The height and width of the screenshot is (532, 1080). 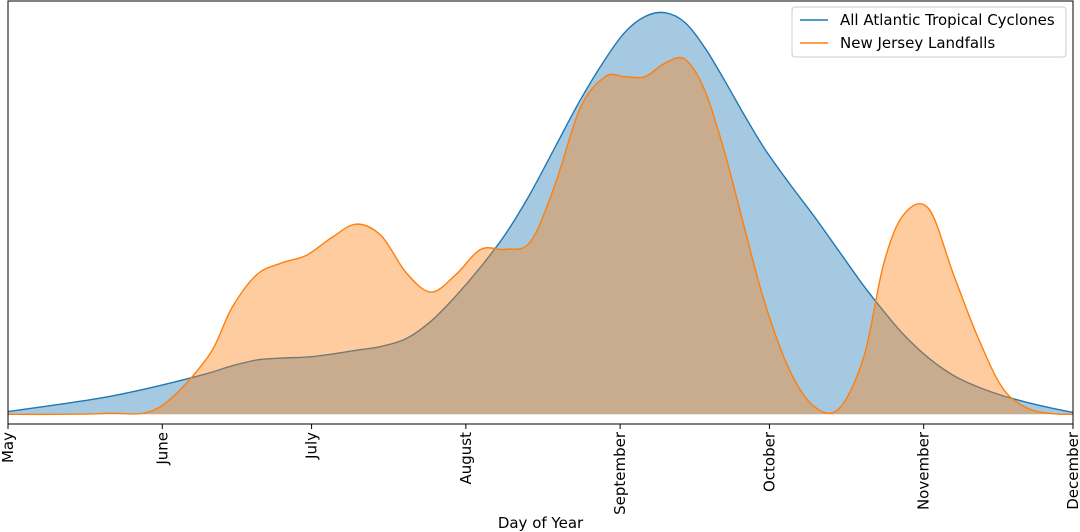 I want to click on legend-entry-label: All Atlantic Tropical Cyclones, so click(x=947, y=20).